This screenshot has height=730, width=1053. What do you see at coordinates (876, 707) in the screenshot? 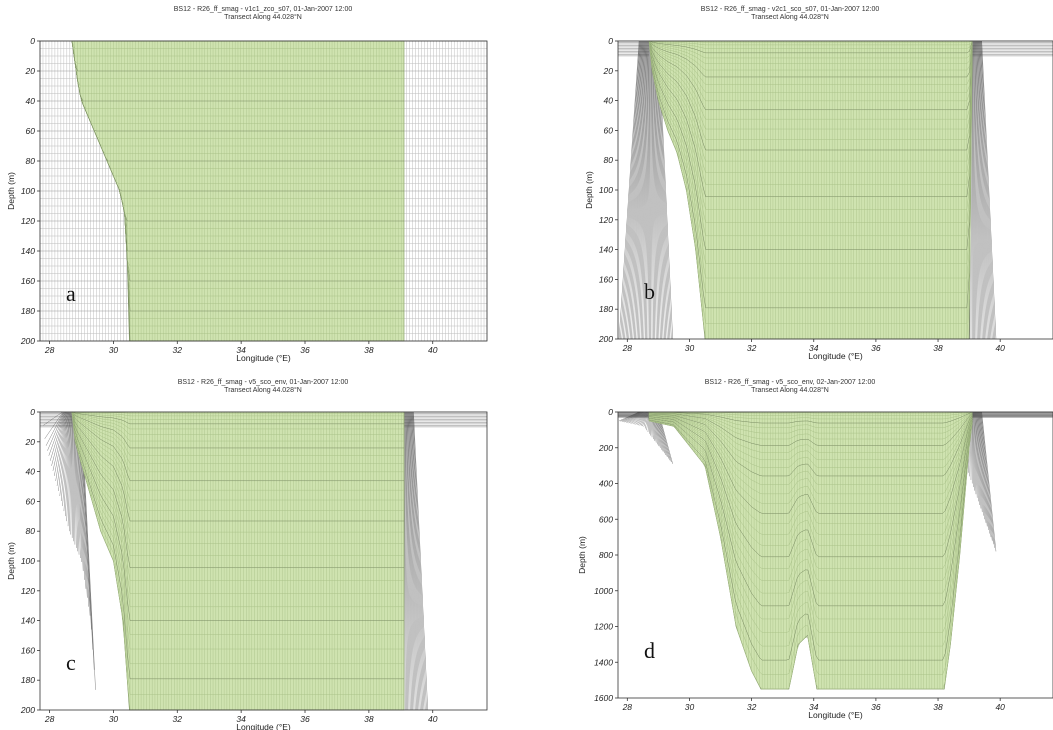
I see `x-tick-label: 36` at bounding box center [876, 707].